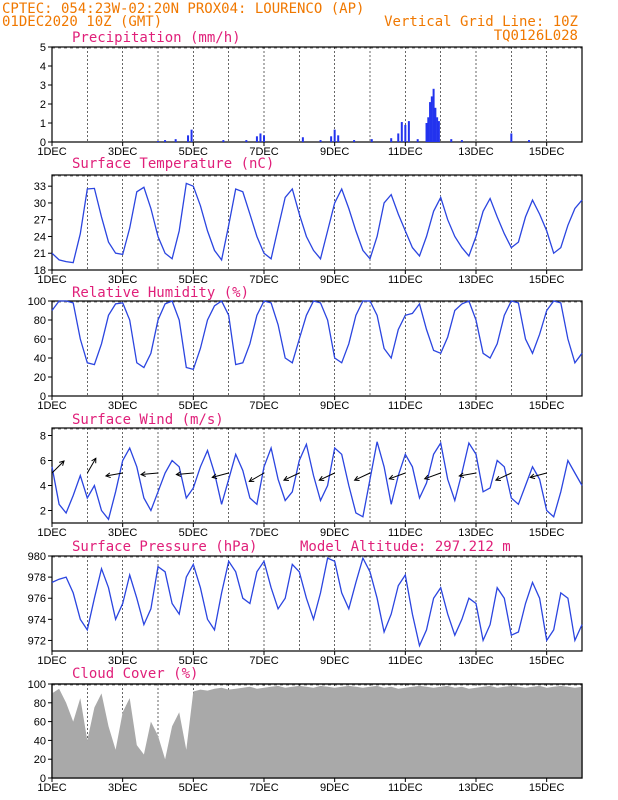  Describe the element at coordinates (43, 48) in the screenshot. I see `precip-ytick-label: 5` at that location.